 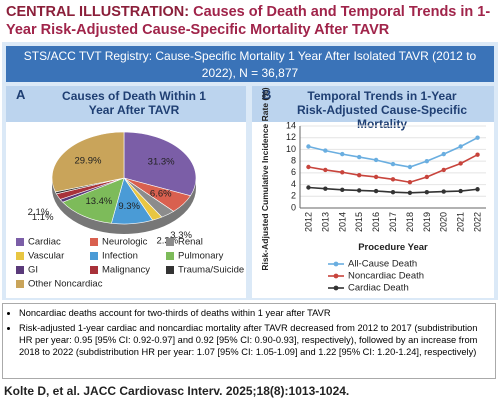 I want to click on data-label: 3.3%, so click(x=181, y=235).